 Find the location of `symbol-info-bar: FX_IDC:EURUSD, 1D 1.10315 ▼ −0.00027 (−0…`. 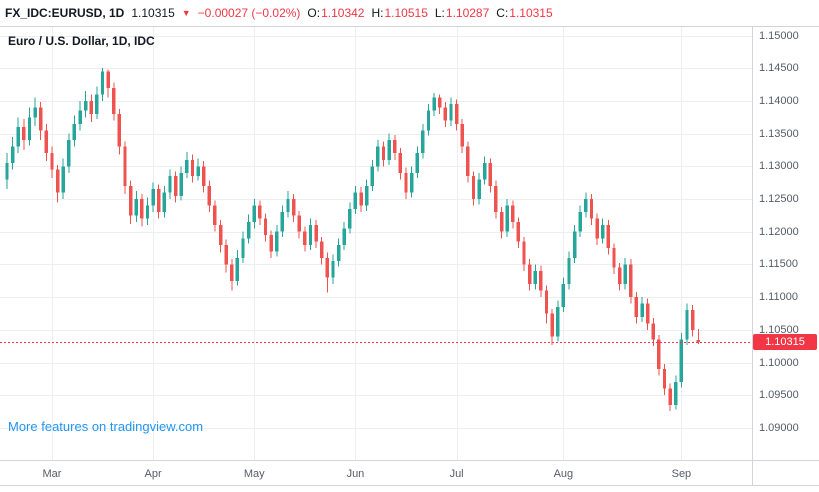

symbol-info-bar: FX_IDC:EURUSD, 1D 1.10315 ▼ −0.00027 (−0… is located at coordinates (409, 13).